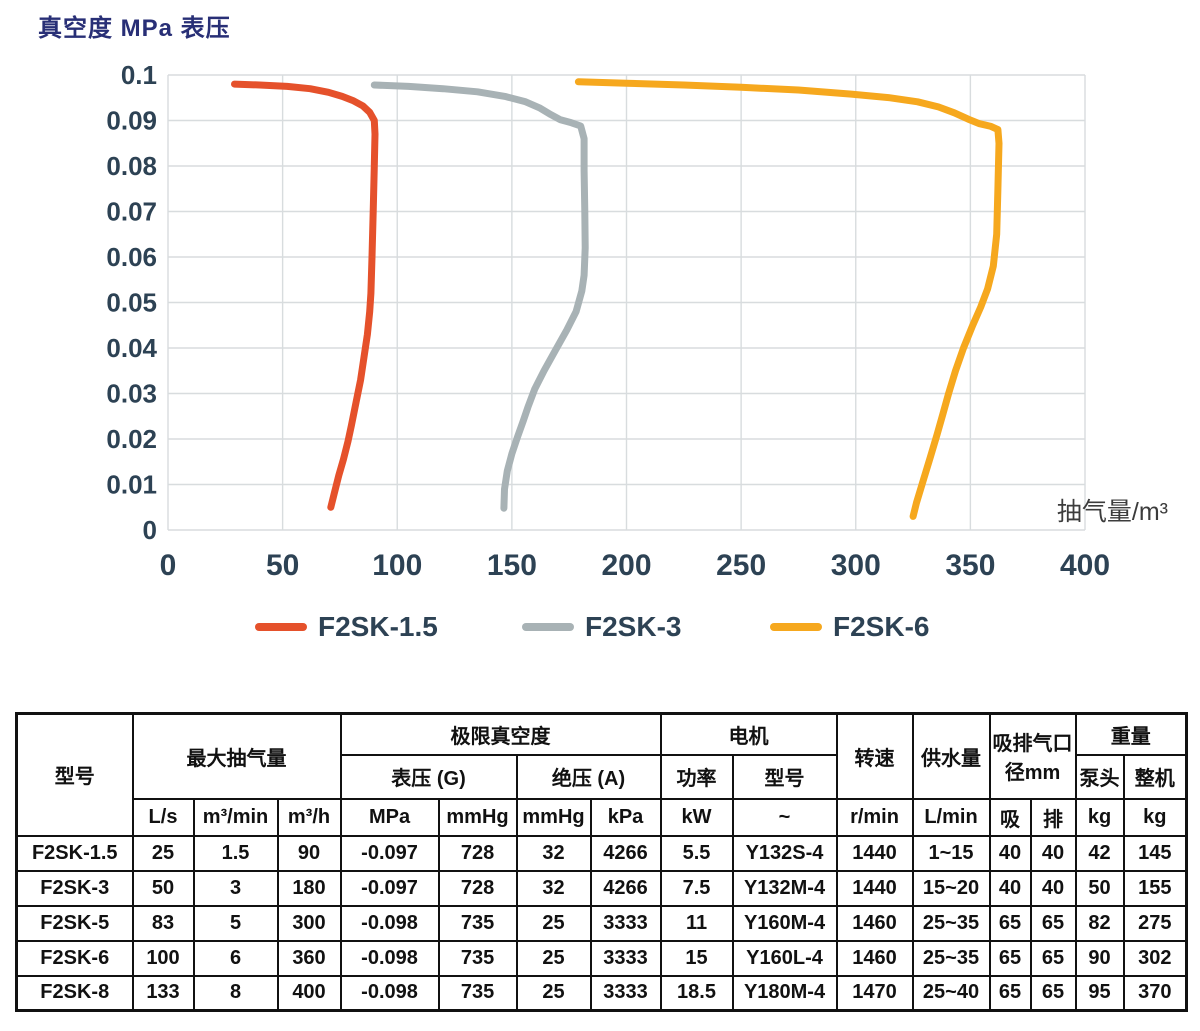 This screenshot has width=1200, height=1031. Describe the element at coordinates (139, 75) in the screenshot. I see `y-tick-label: 0.1` at that location.